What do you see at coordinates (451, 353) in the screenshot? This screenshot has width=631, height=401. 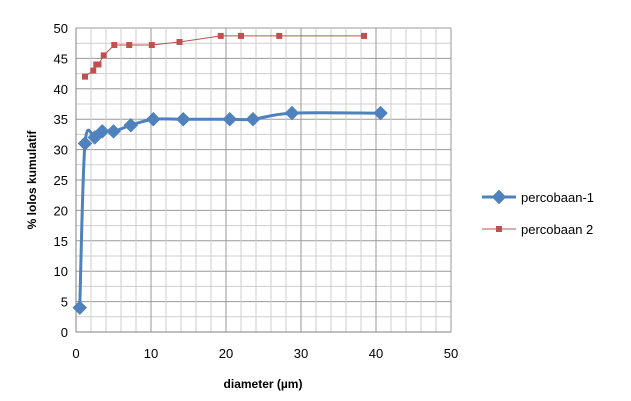 I see `x-tick-label: 50` at bounding box center [451, 353].